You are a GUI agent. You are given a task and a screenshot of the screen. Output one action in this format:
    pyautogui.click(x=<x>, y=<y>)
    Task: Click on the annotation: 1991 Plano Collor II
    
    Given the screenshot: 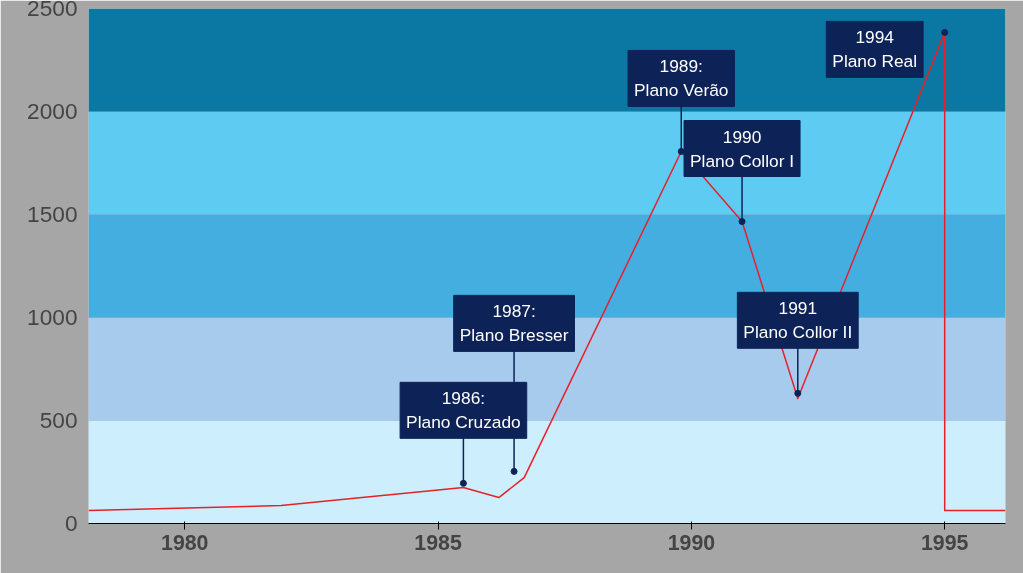 What is the action you would take?
    pyautogui.click(x=798, y=320)
    